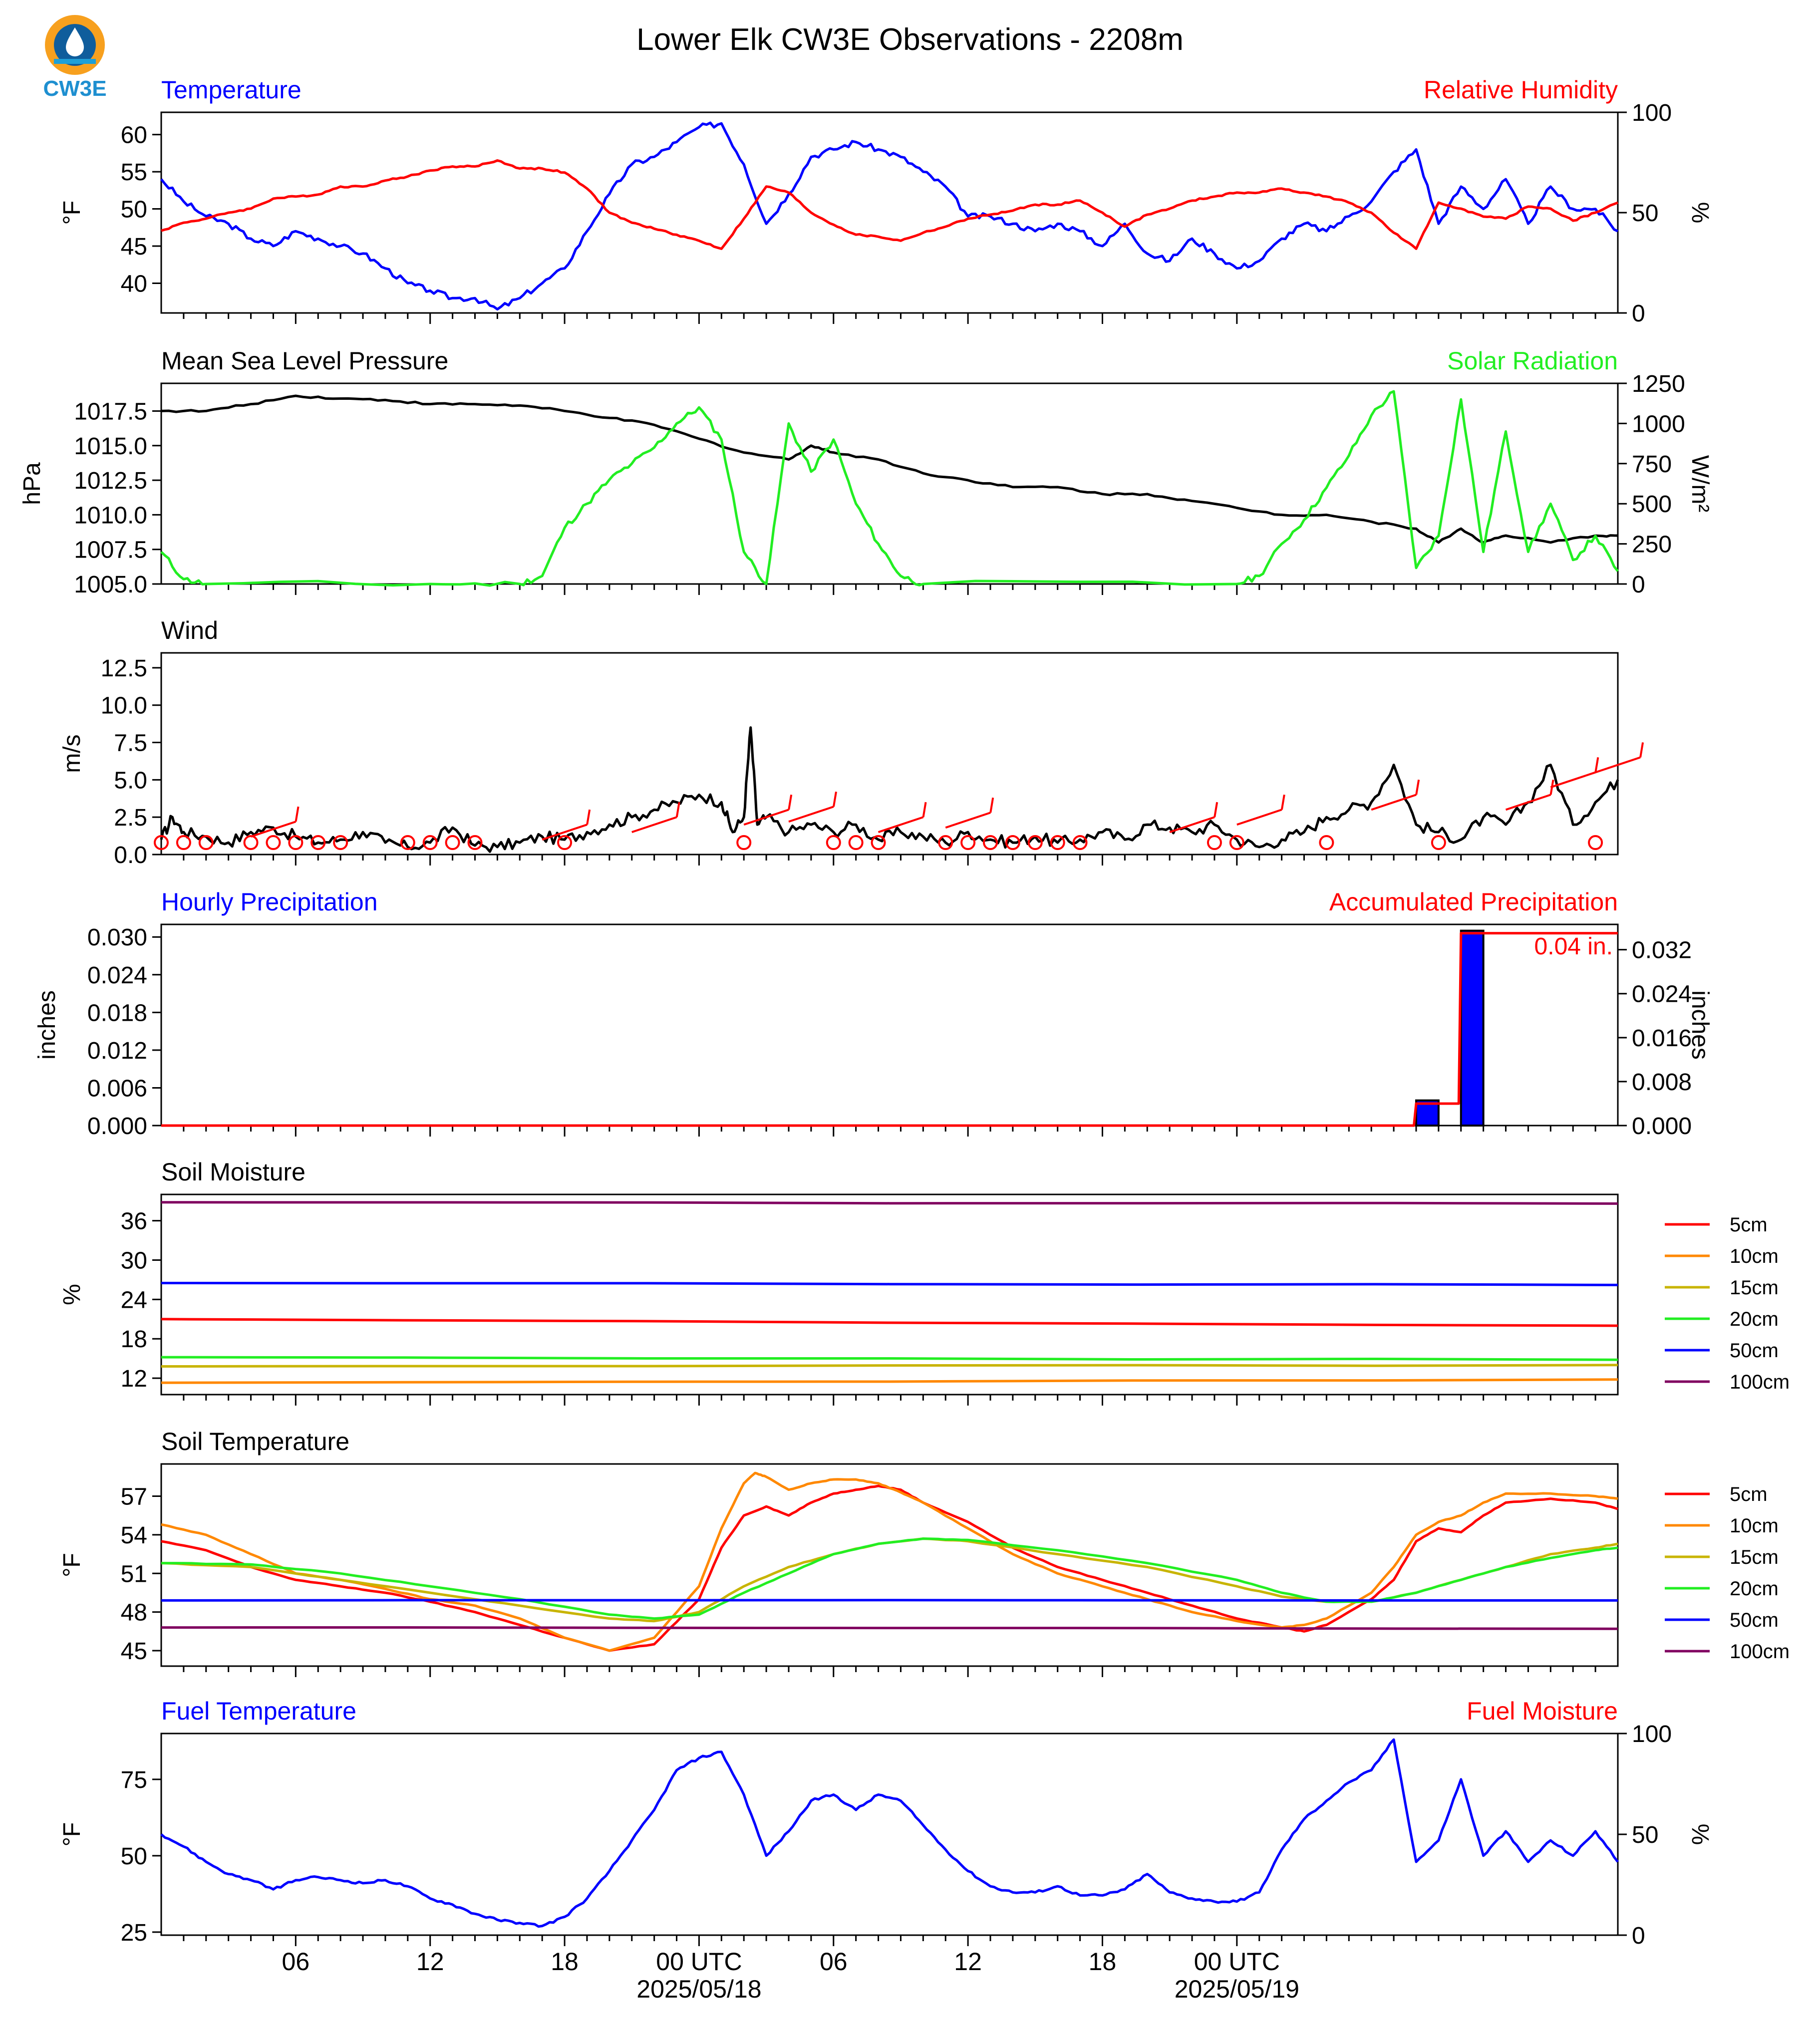  I want to click on series-line-100cm, so click(889, 1628).